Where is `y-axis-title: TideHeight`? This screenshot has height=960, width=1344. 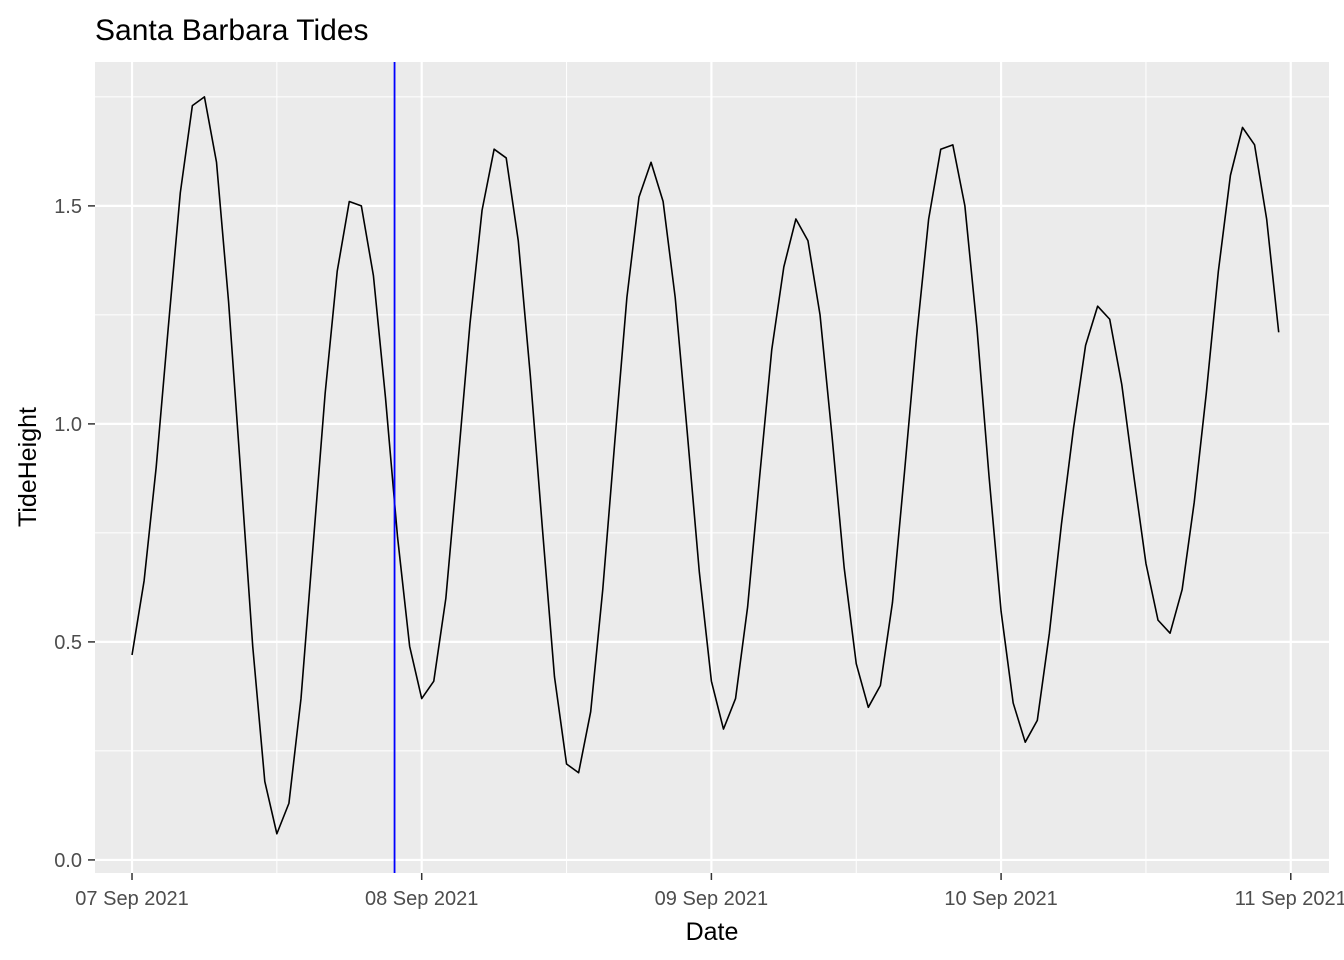 y-axis-title: TideHeight is located at coordinates (28, 467).